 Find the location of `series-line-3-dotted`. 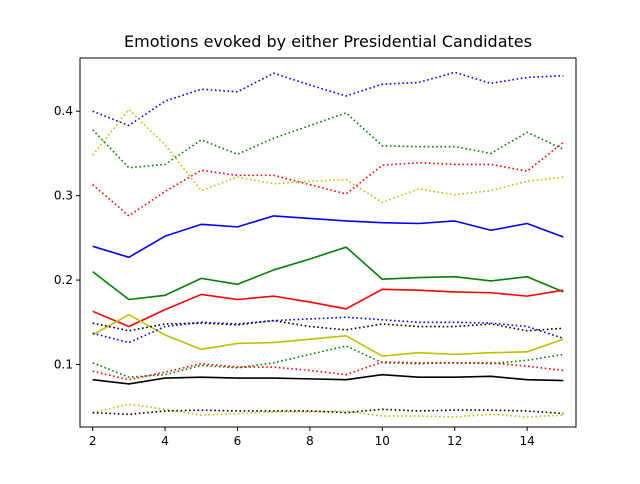

series-line-3-dotted is located at coordinates (328, 156).